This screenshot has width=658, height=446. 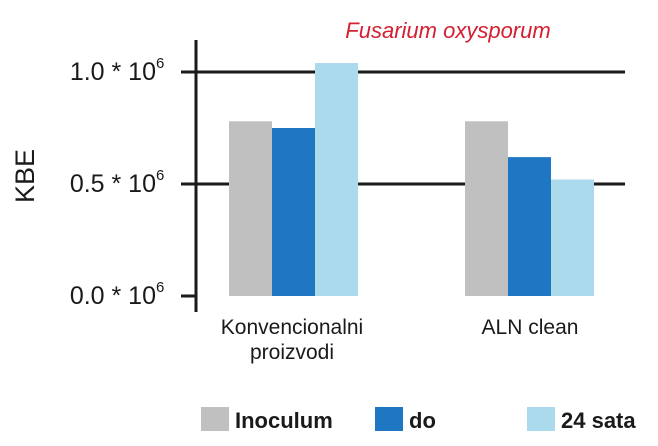 I want to click on bar-2-do, so click(x=529, y=226).